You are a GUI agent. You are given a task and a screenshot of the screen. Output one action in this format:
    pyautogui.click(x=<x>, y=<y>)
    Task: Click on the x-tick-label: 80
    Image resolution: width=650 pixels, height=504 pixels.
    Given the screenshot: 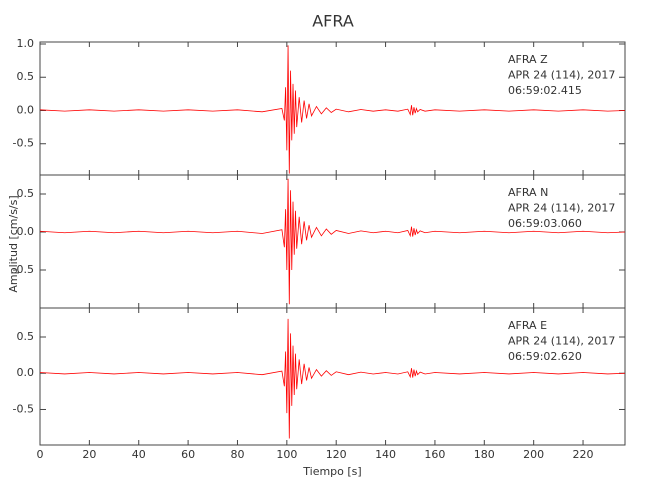 What is the action you would take?
    pyautogui.click(x=237, y=454)
    